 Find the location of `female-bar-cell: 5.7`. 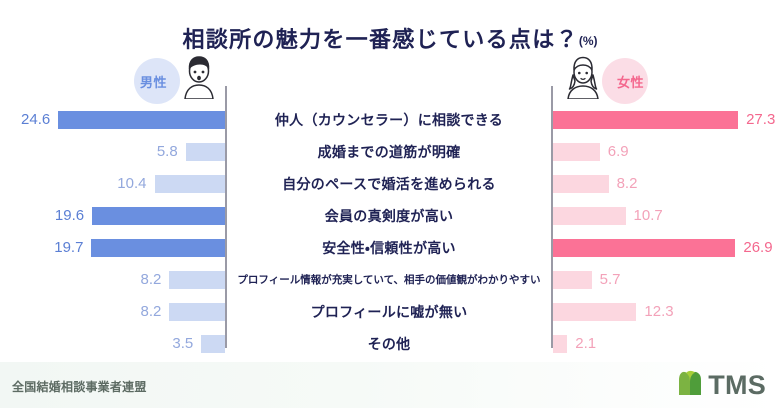

female-bar-cell: 5.7 is located at coordinates (666, 280).